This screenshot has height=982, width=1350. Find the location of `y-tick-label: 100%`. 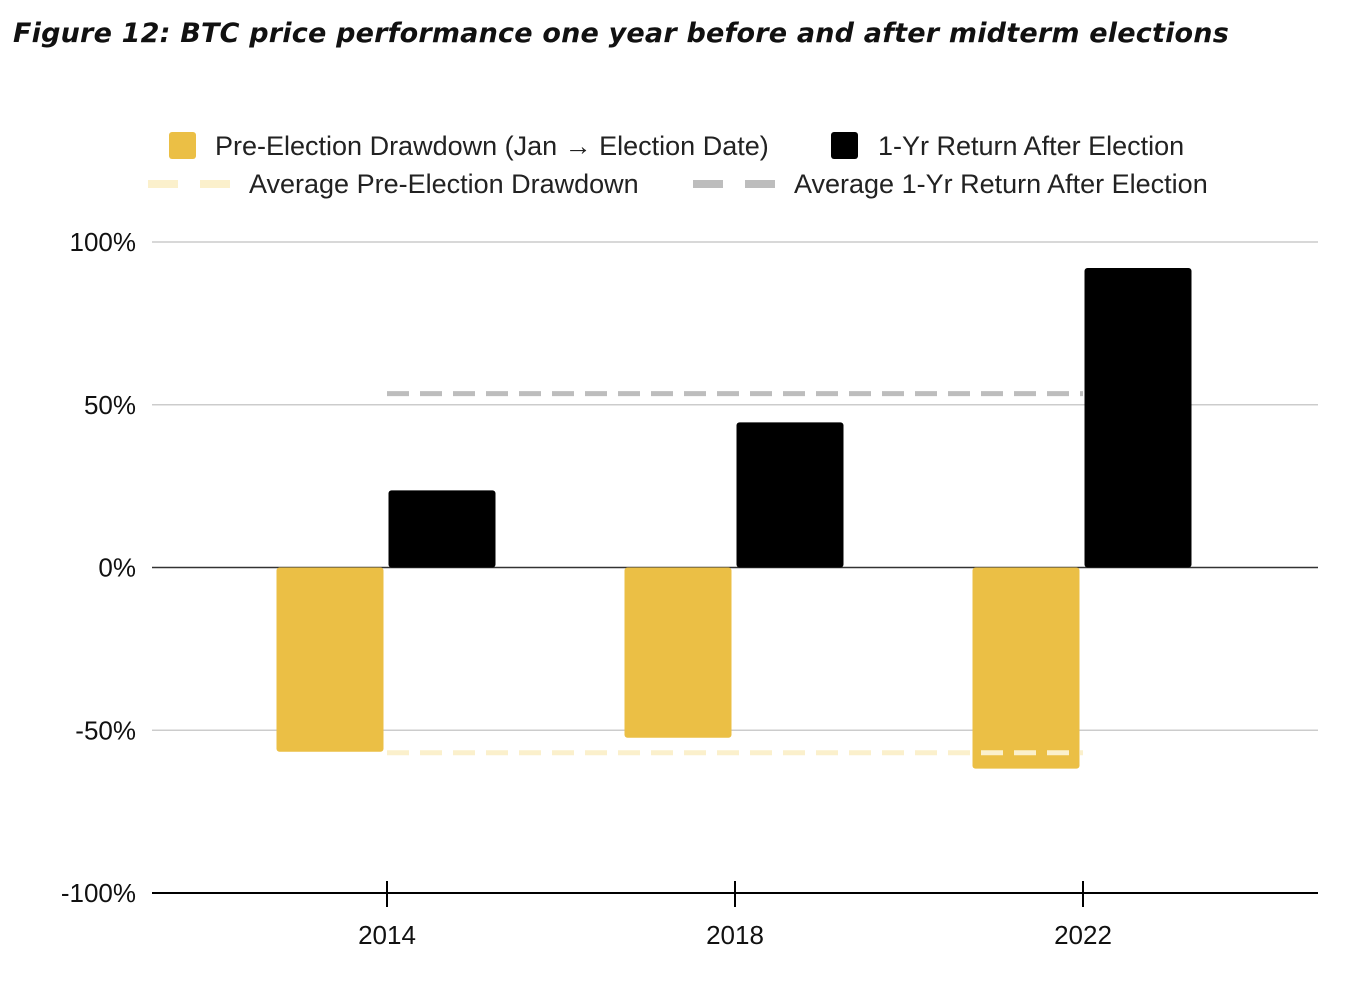

y-tick-label: 100% is located at coordinates (103, 242).